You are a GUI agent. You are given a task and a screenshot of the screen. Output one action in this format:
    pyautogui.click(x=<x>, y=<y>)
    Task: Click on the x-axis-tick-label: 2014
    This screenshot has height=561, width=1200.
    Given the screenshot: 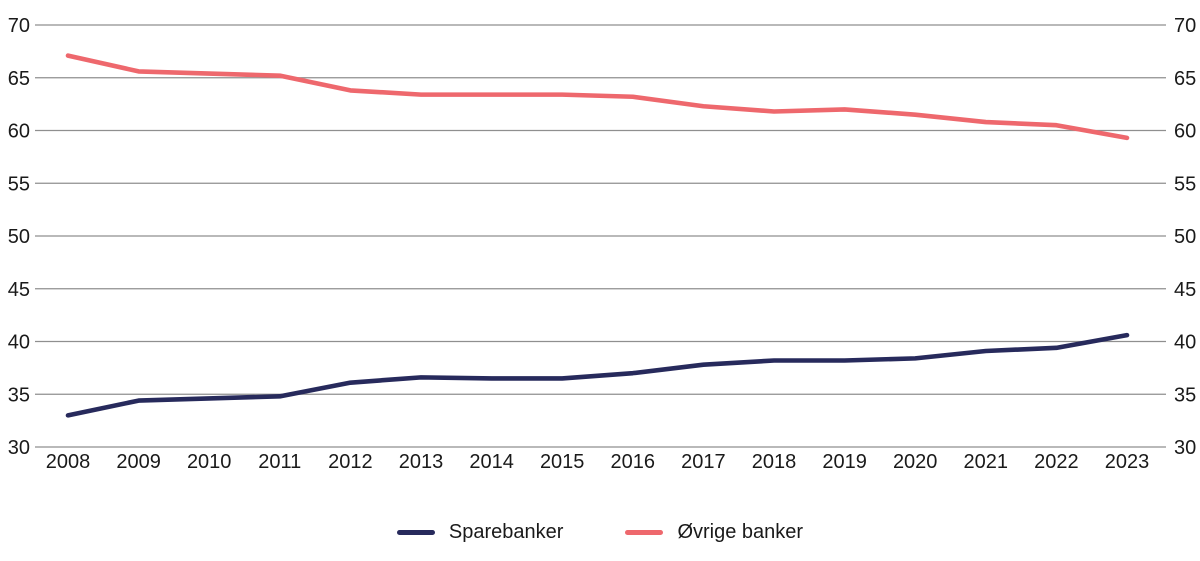 What is the action you would take?
    pyautogui.click(x=491, y=462)
    